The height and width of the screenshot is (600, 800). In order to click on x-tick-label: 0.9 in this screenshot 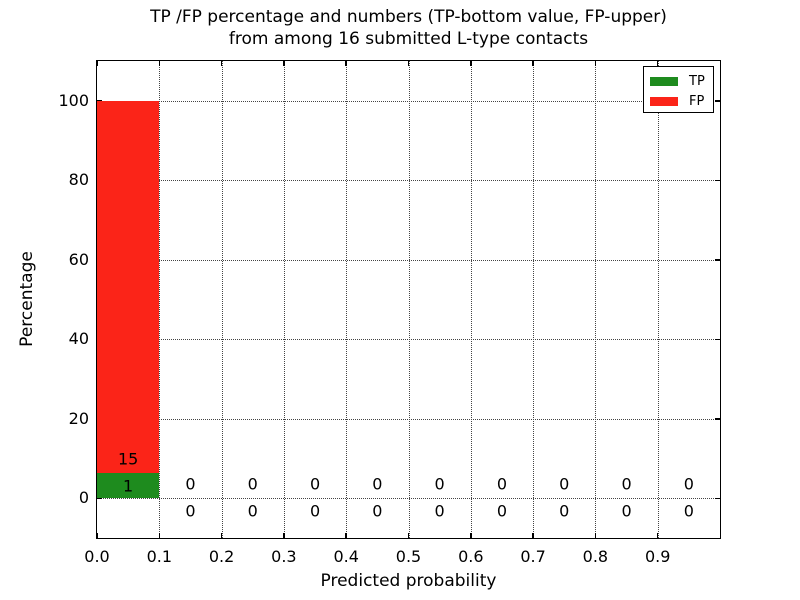, I will do `click(657, 556)`.